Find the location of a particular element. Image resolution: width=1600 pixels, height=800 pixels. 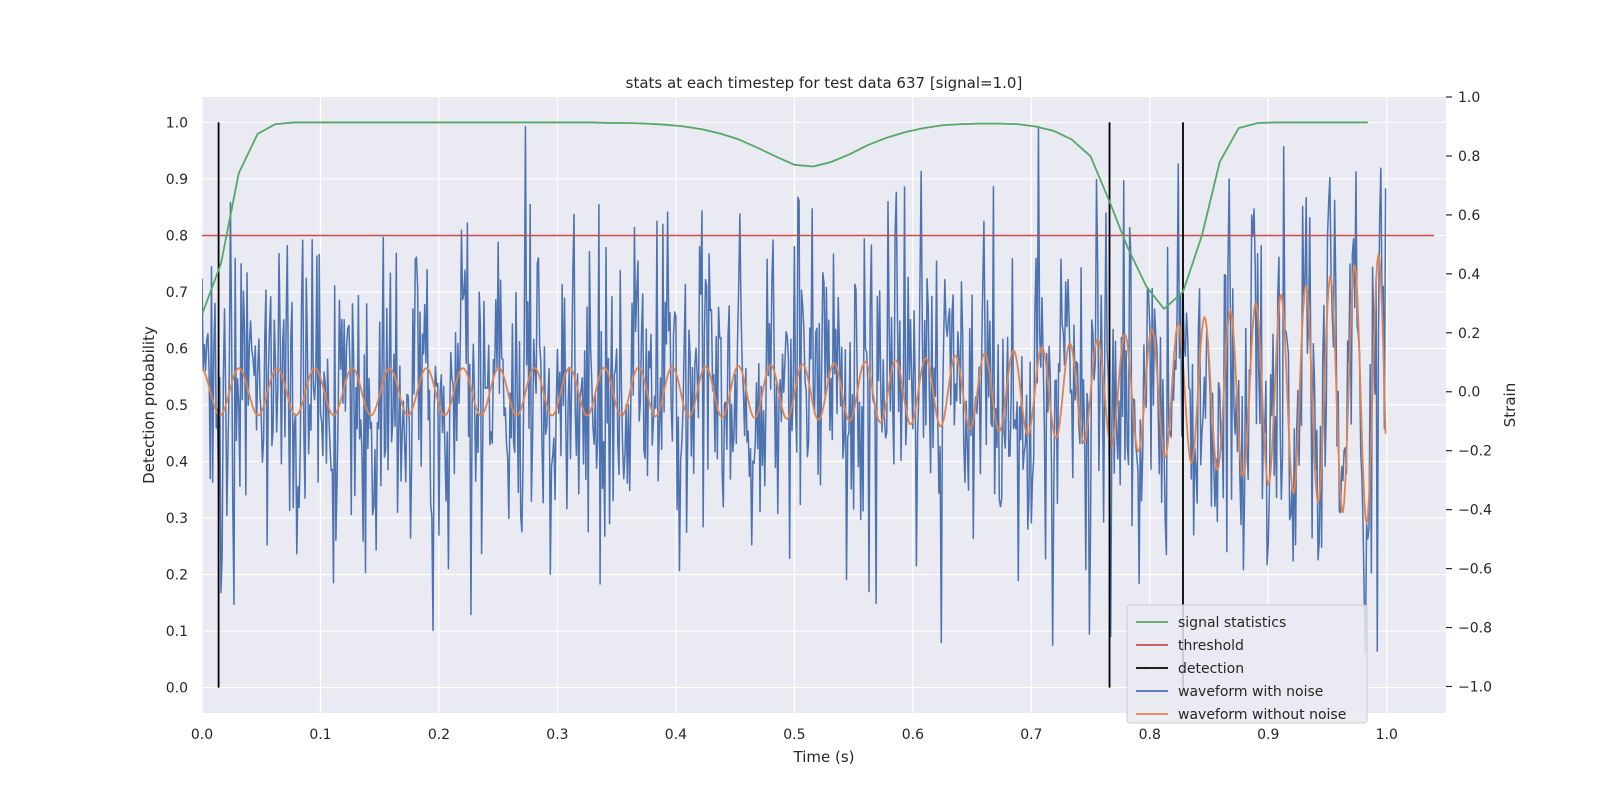

legend-box is located at coordinates (1247, 664).